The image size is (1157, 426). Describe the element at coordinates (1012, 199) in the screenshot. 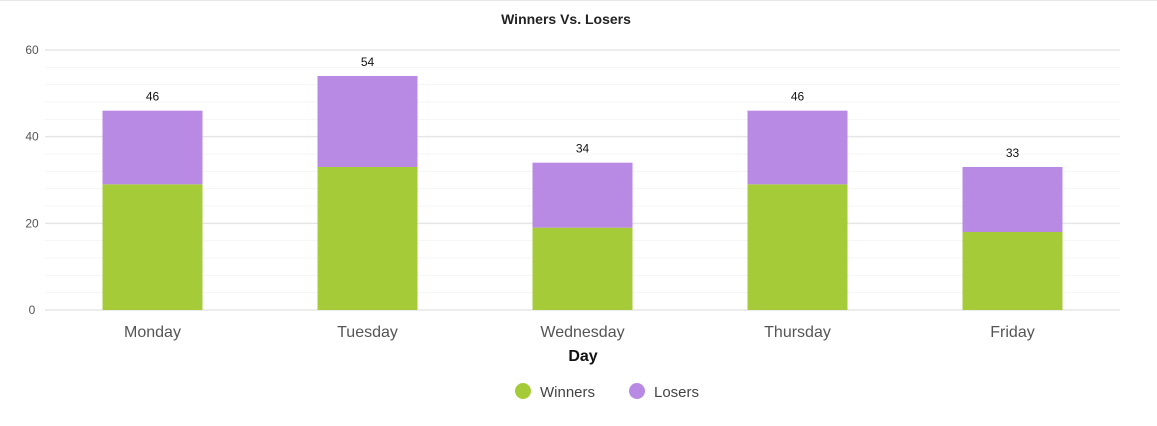

I see `bar-losers-friday` at that location.